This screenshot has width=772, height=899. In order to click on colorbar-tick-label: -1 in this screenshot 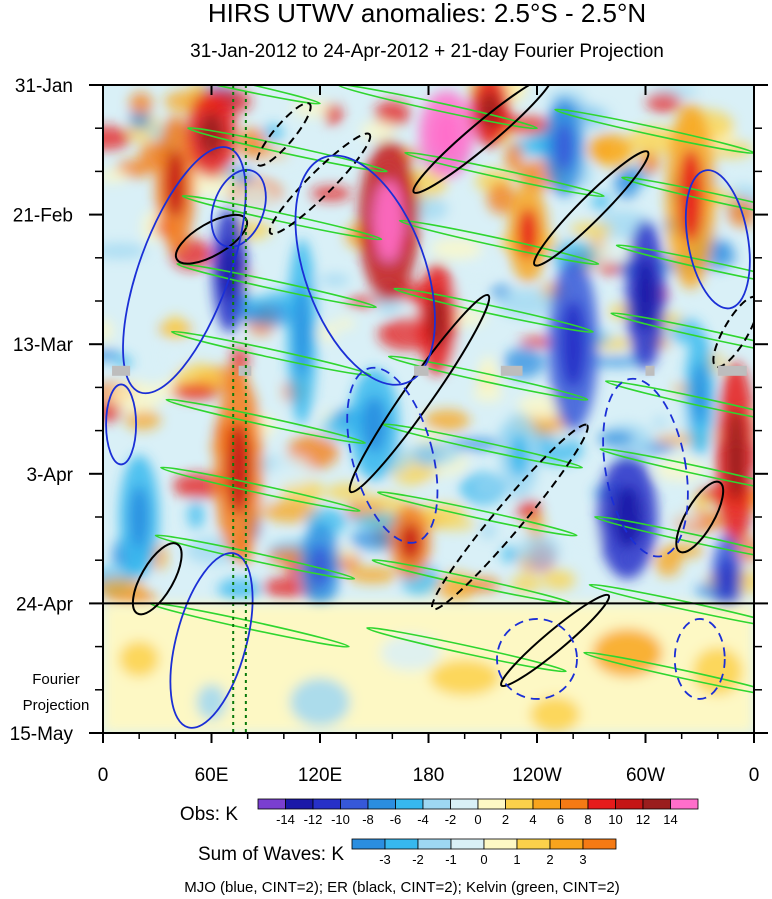, I will do `click(451, 859)`.